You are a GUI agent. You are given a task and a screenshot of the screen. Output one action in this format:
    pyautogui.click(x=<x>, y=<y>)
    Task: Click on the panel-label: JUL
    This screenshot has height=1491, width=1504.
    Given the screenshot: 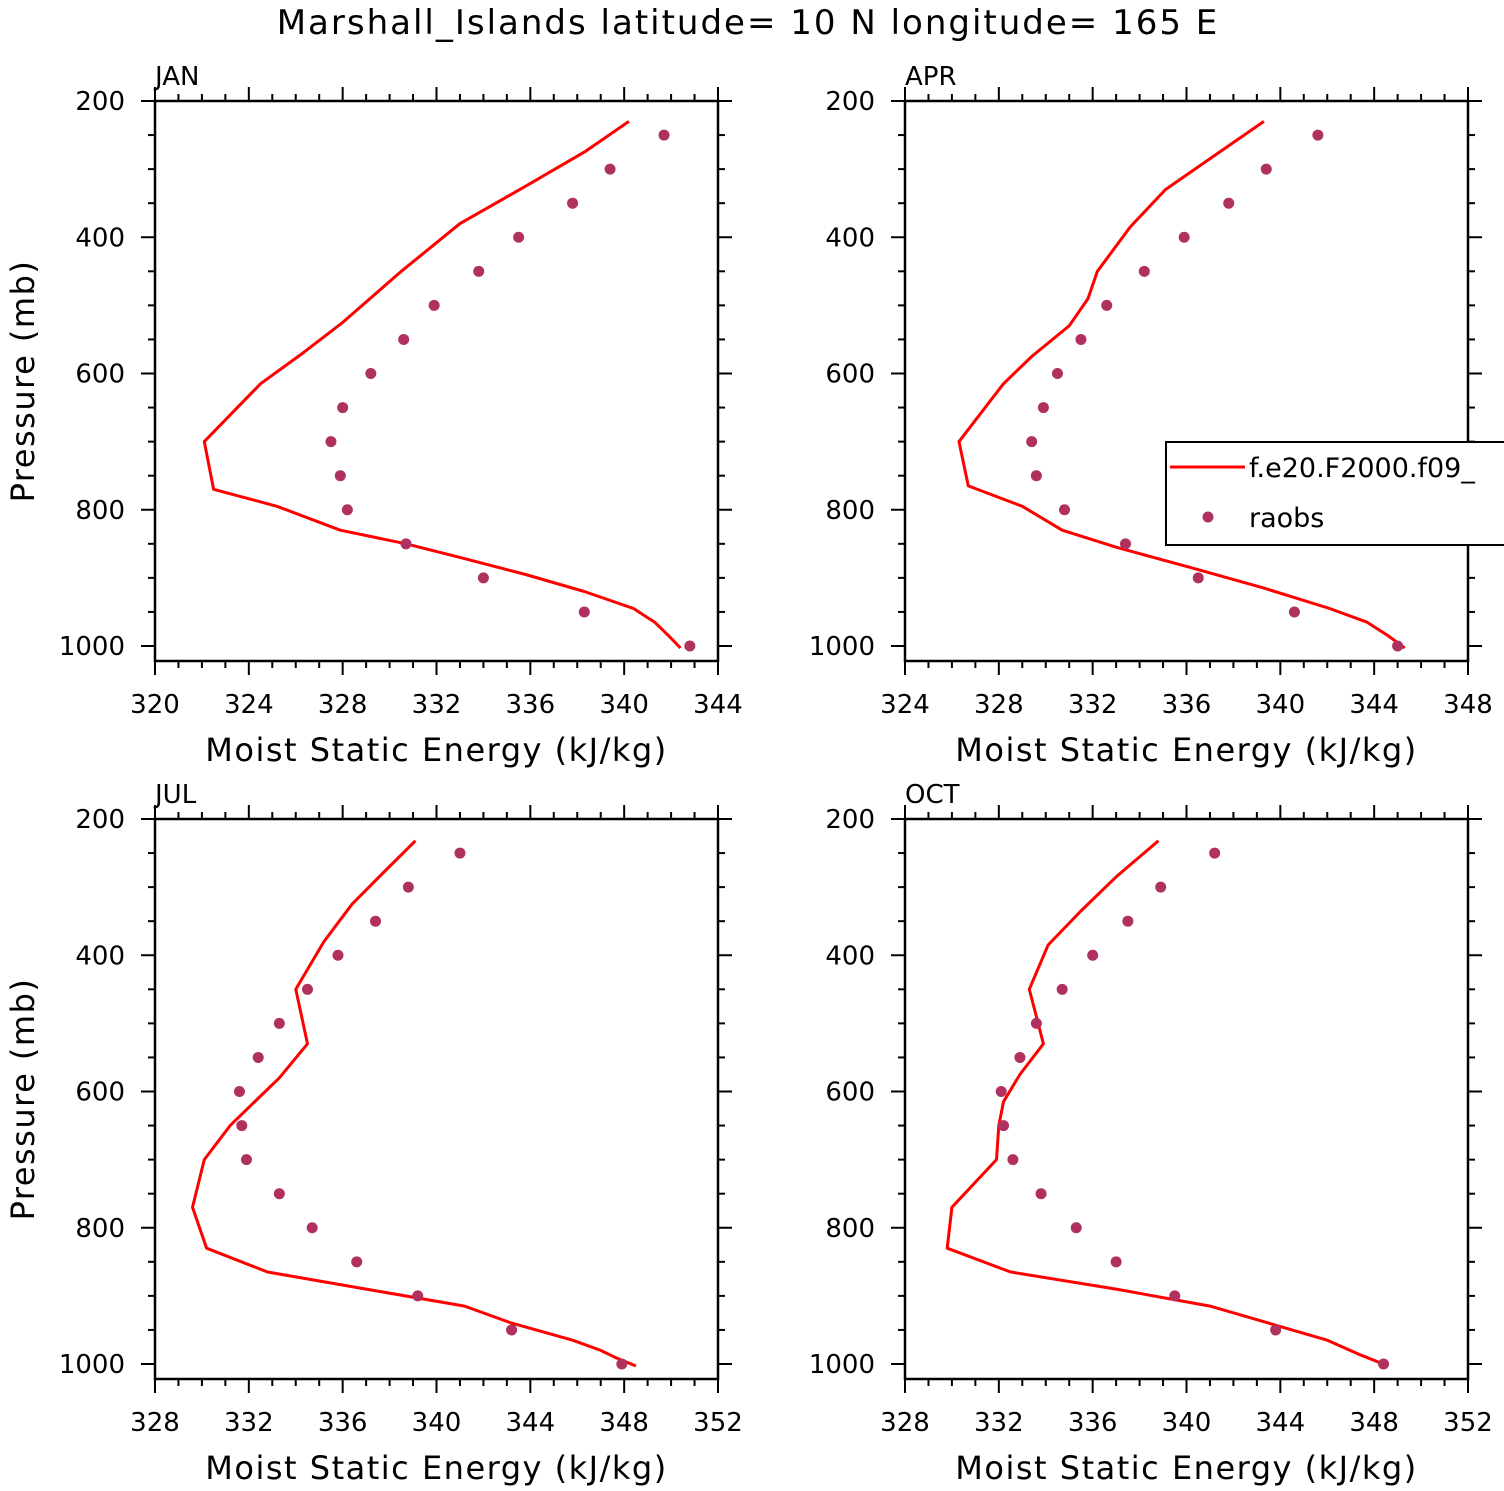 What is the action you would take?
    pyautogui.click(x=175, y=795)
    